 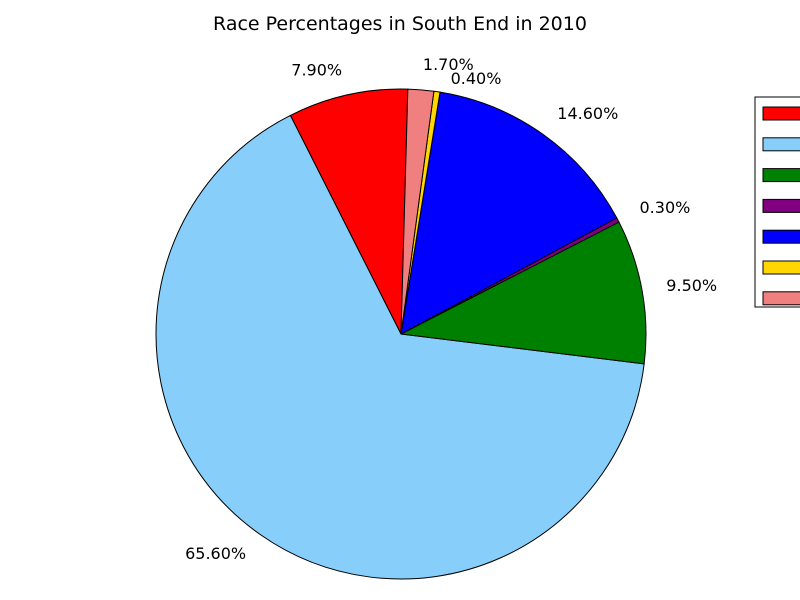 I want to click on slice-label: 7.90%, so click(x=316, y=70).